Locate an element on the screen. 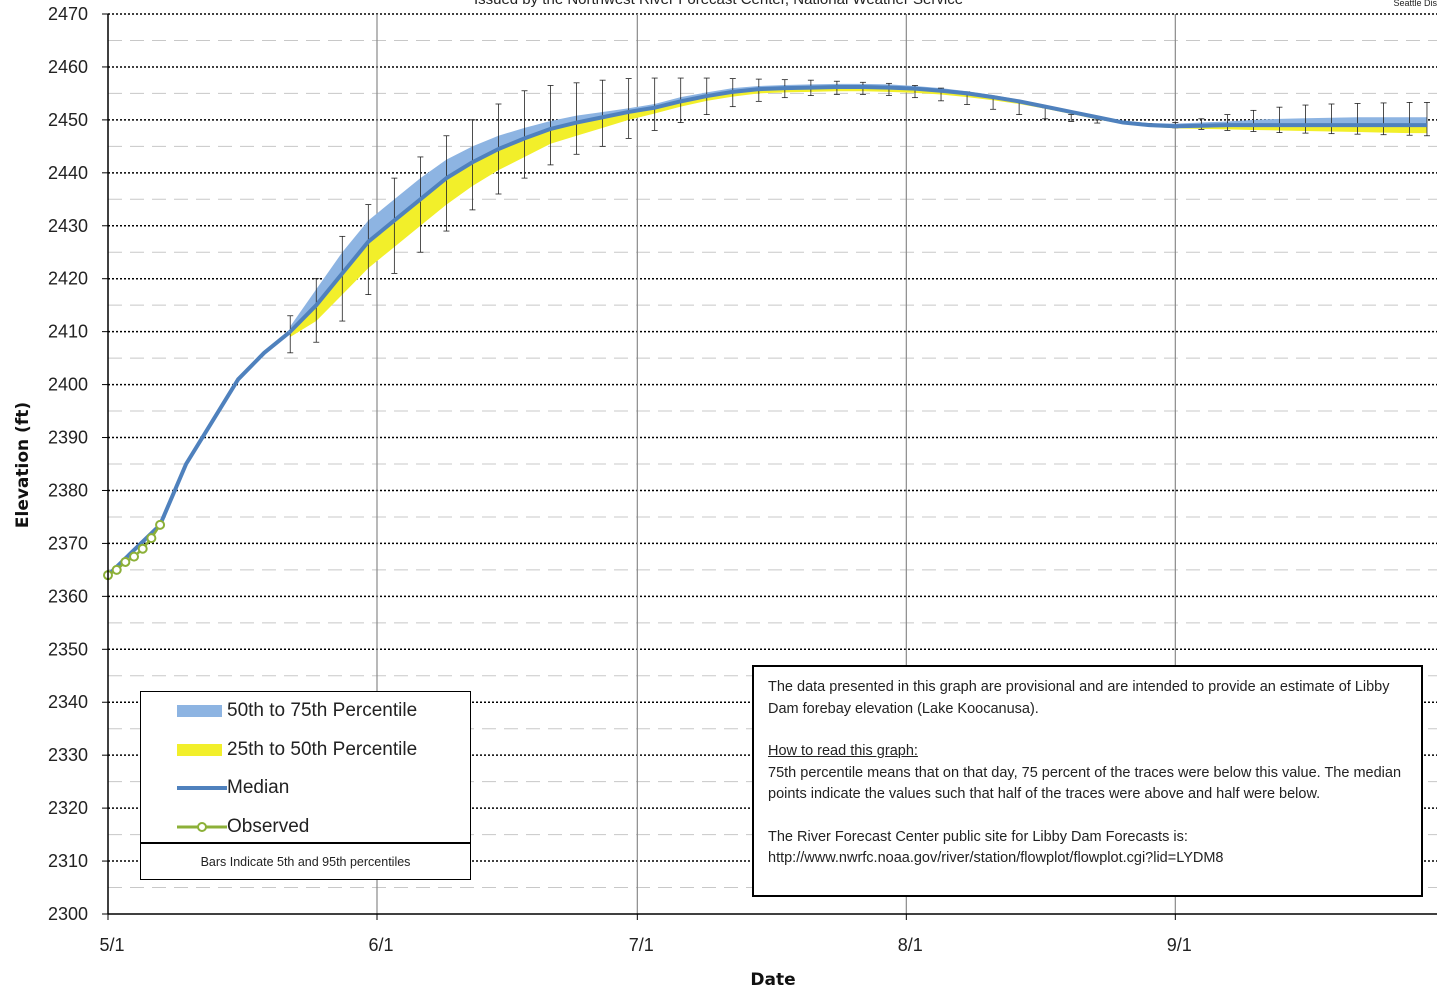 The image size is (1437, 989). y-tick-label: 2380 is located at coordinates (68, 490).